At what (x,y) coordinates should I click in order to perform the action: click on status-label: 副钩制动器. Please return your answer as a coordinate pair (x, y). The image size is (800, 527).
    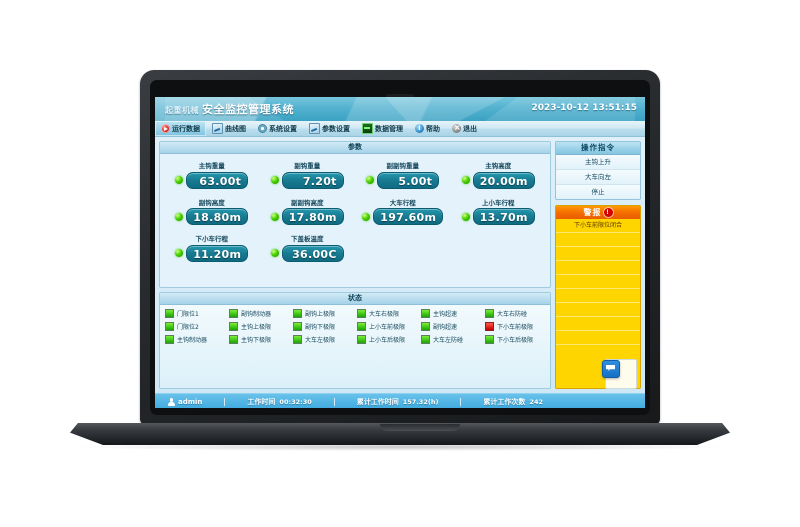
    Looking at the image, I should click on (256, 314).